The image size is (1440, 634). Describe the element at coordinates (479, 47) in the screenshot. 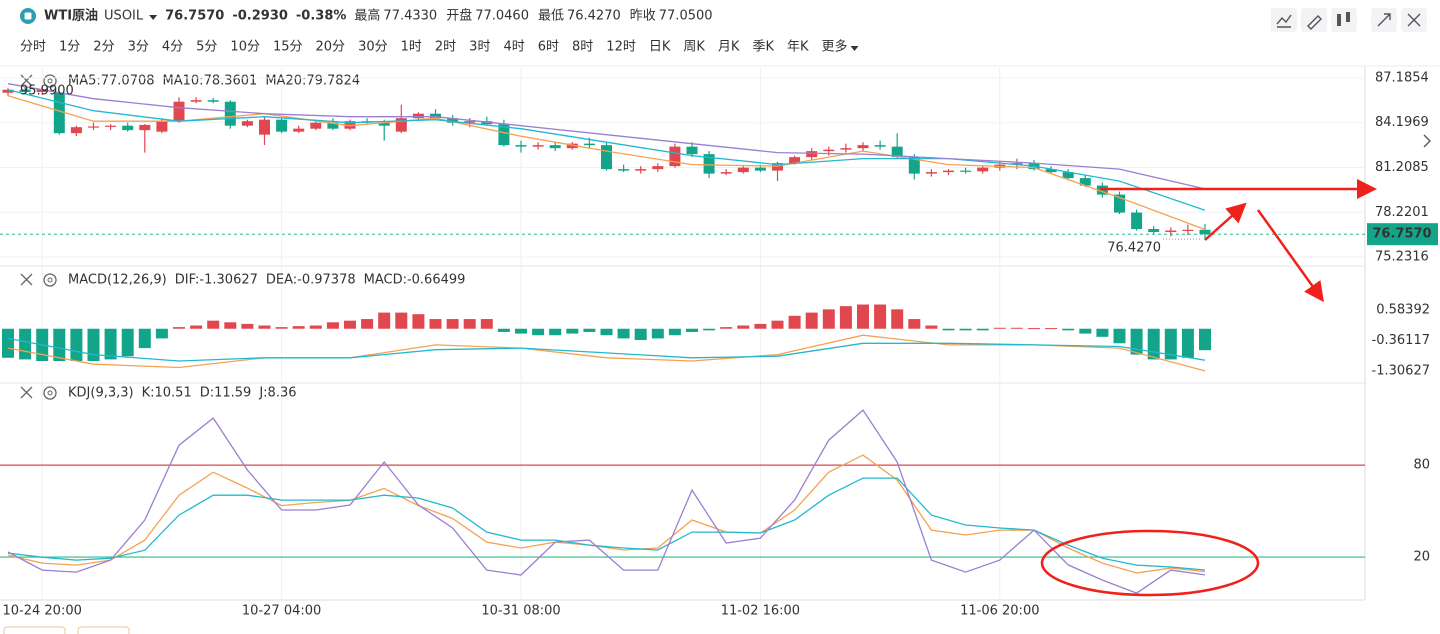

I see `timeframe-tab: 3时` at that location.